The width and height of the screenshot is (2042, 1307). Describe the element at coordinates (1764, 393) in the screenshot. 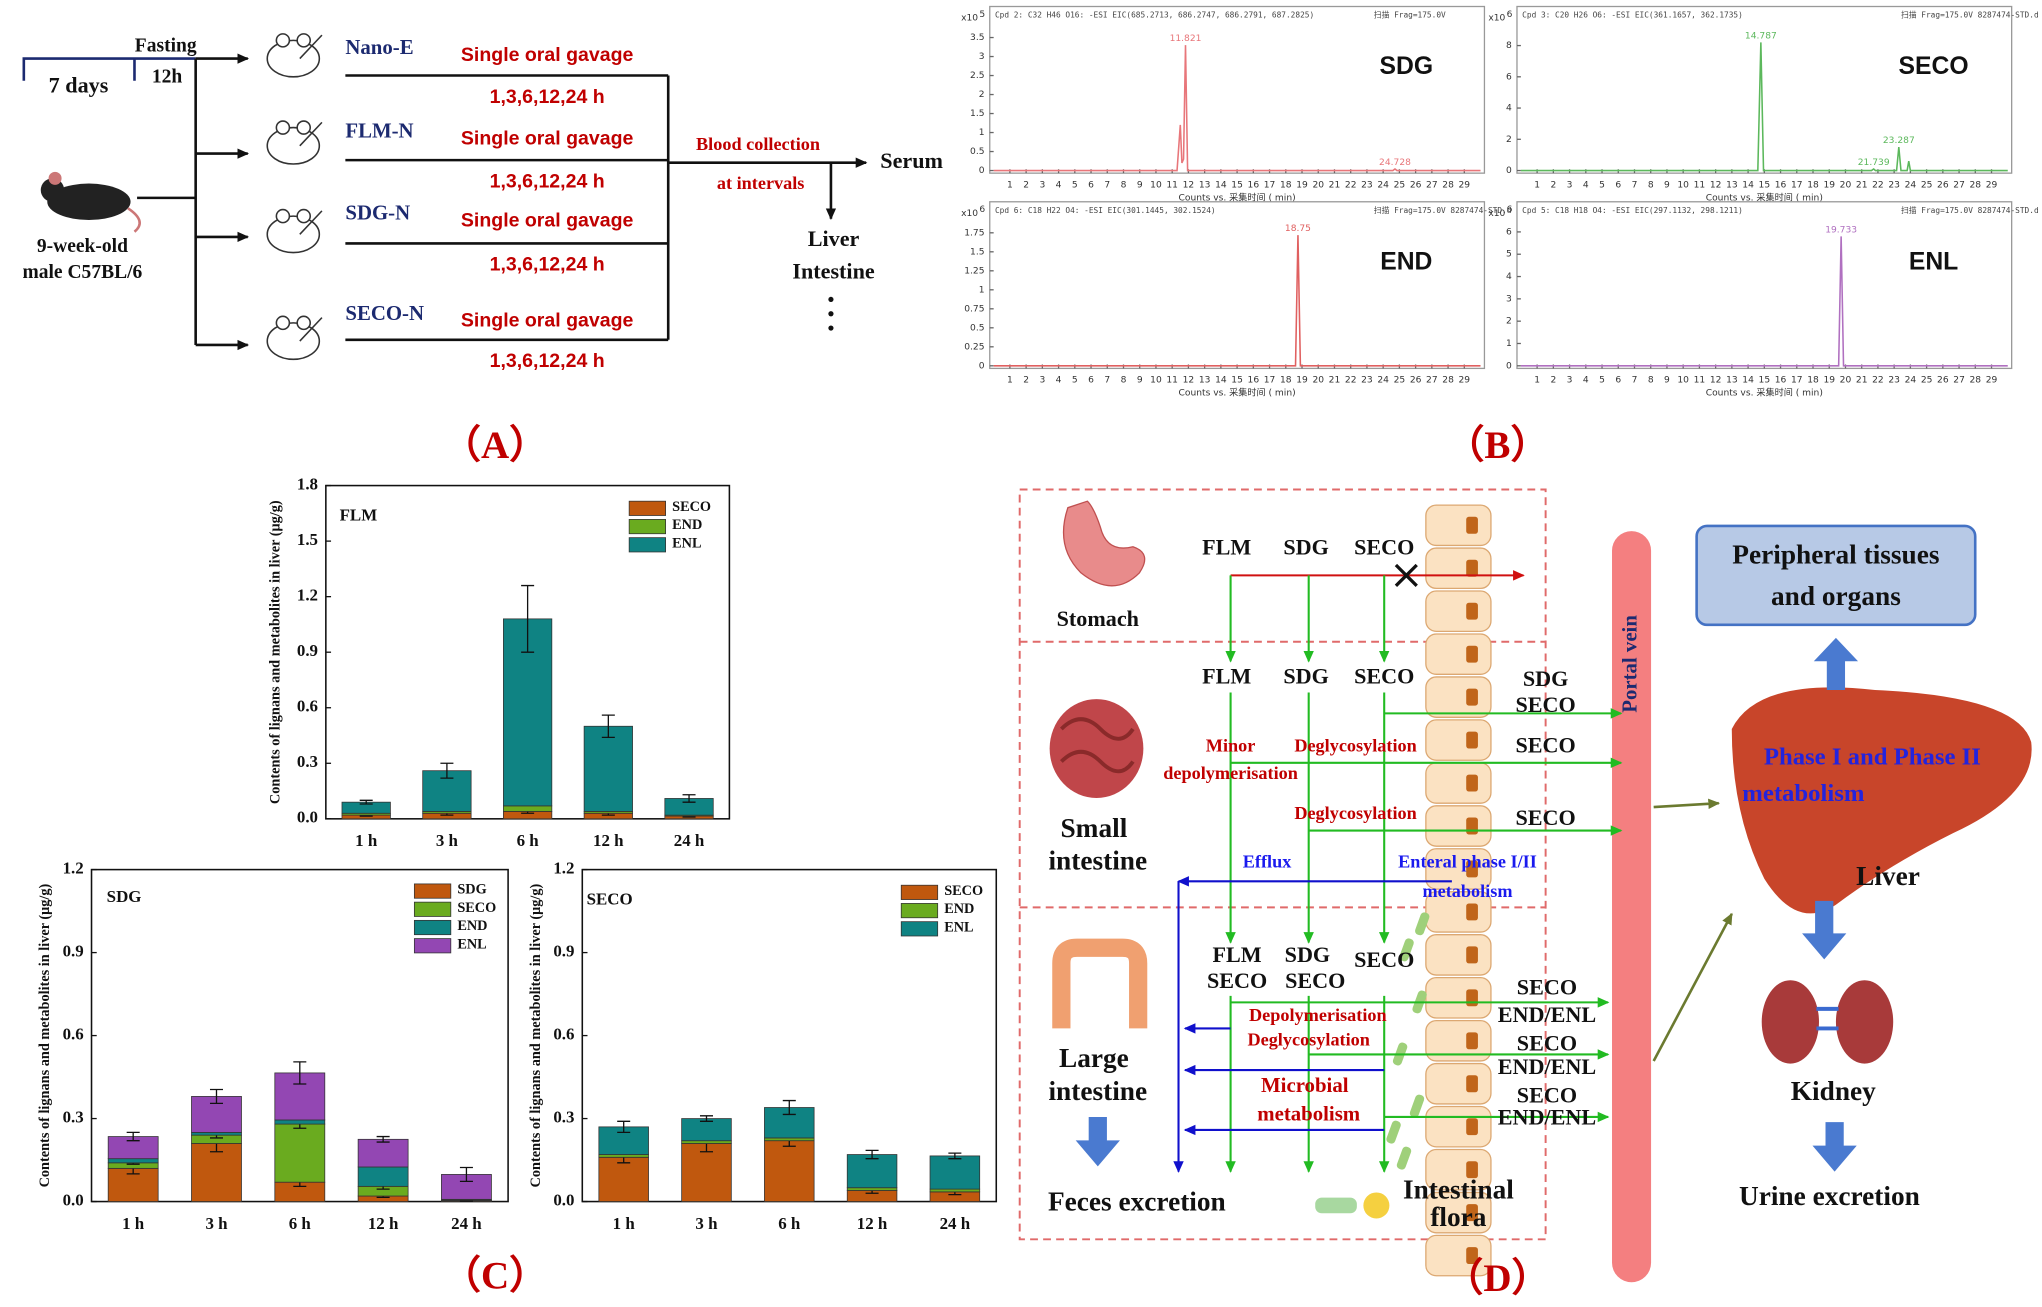

I see `x-axis-label: Counts vs. 采集时间 ( min)` at that location.